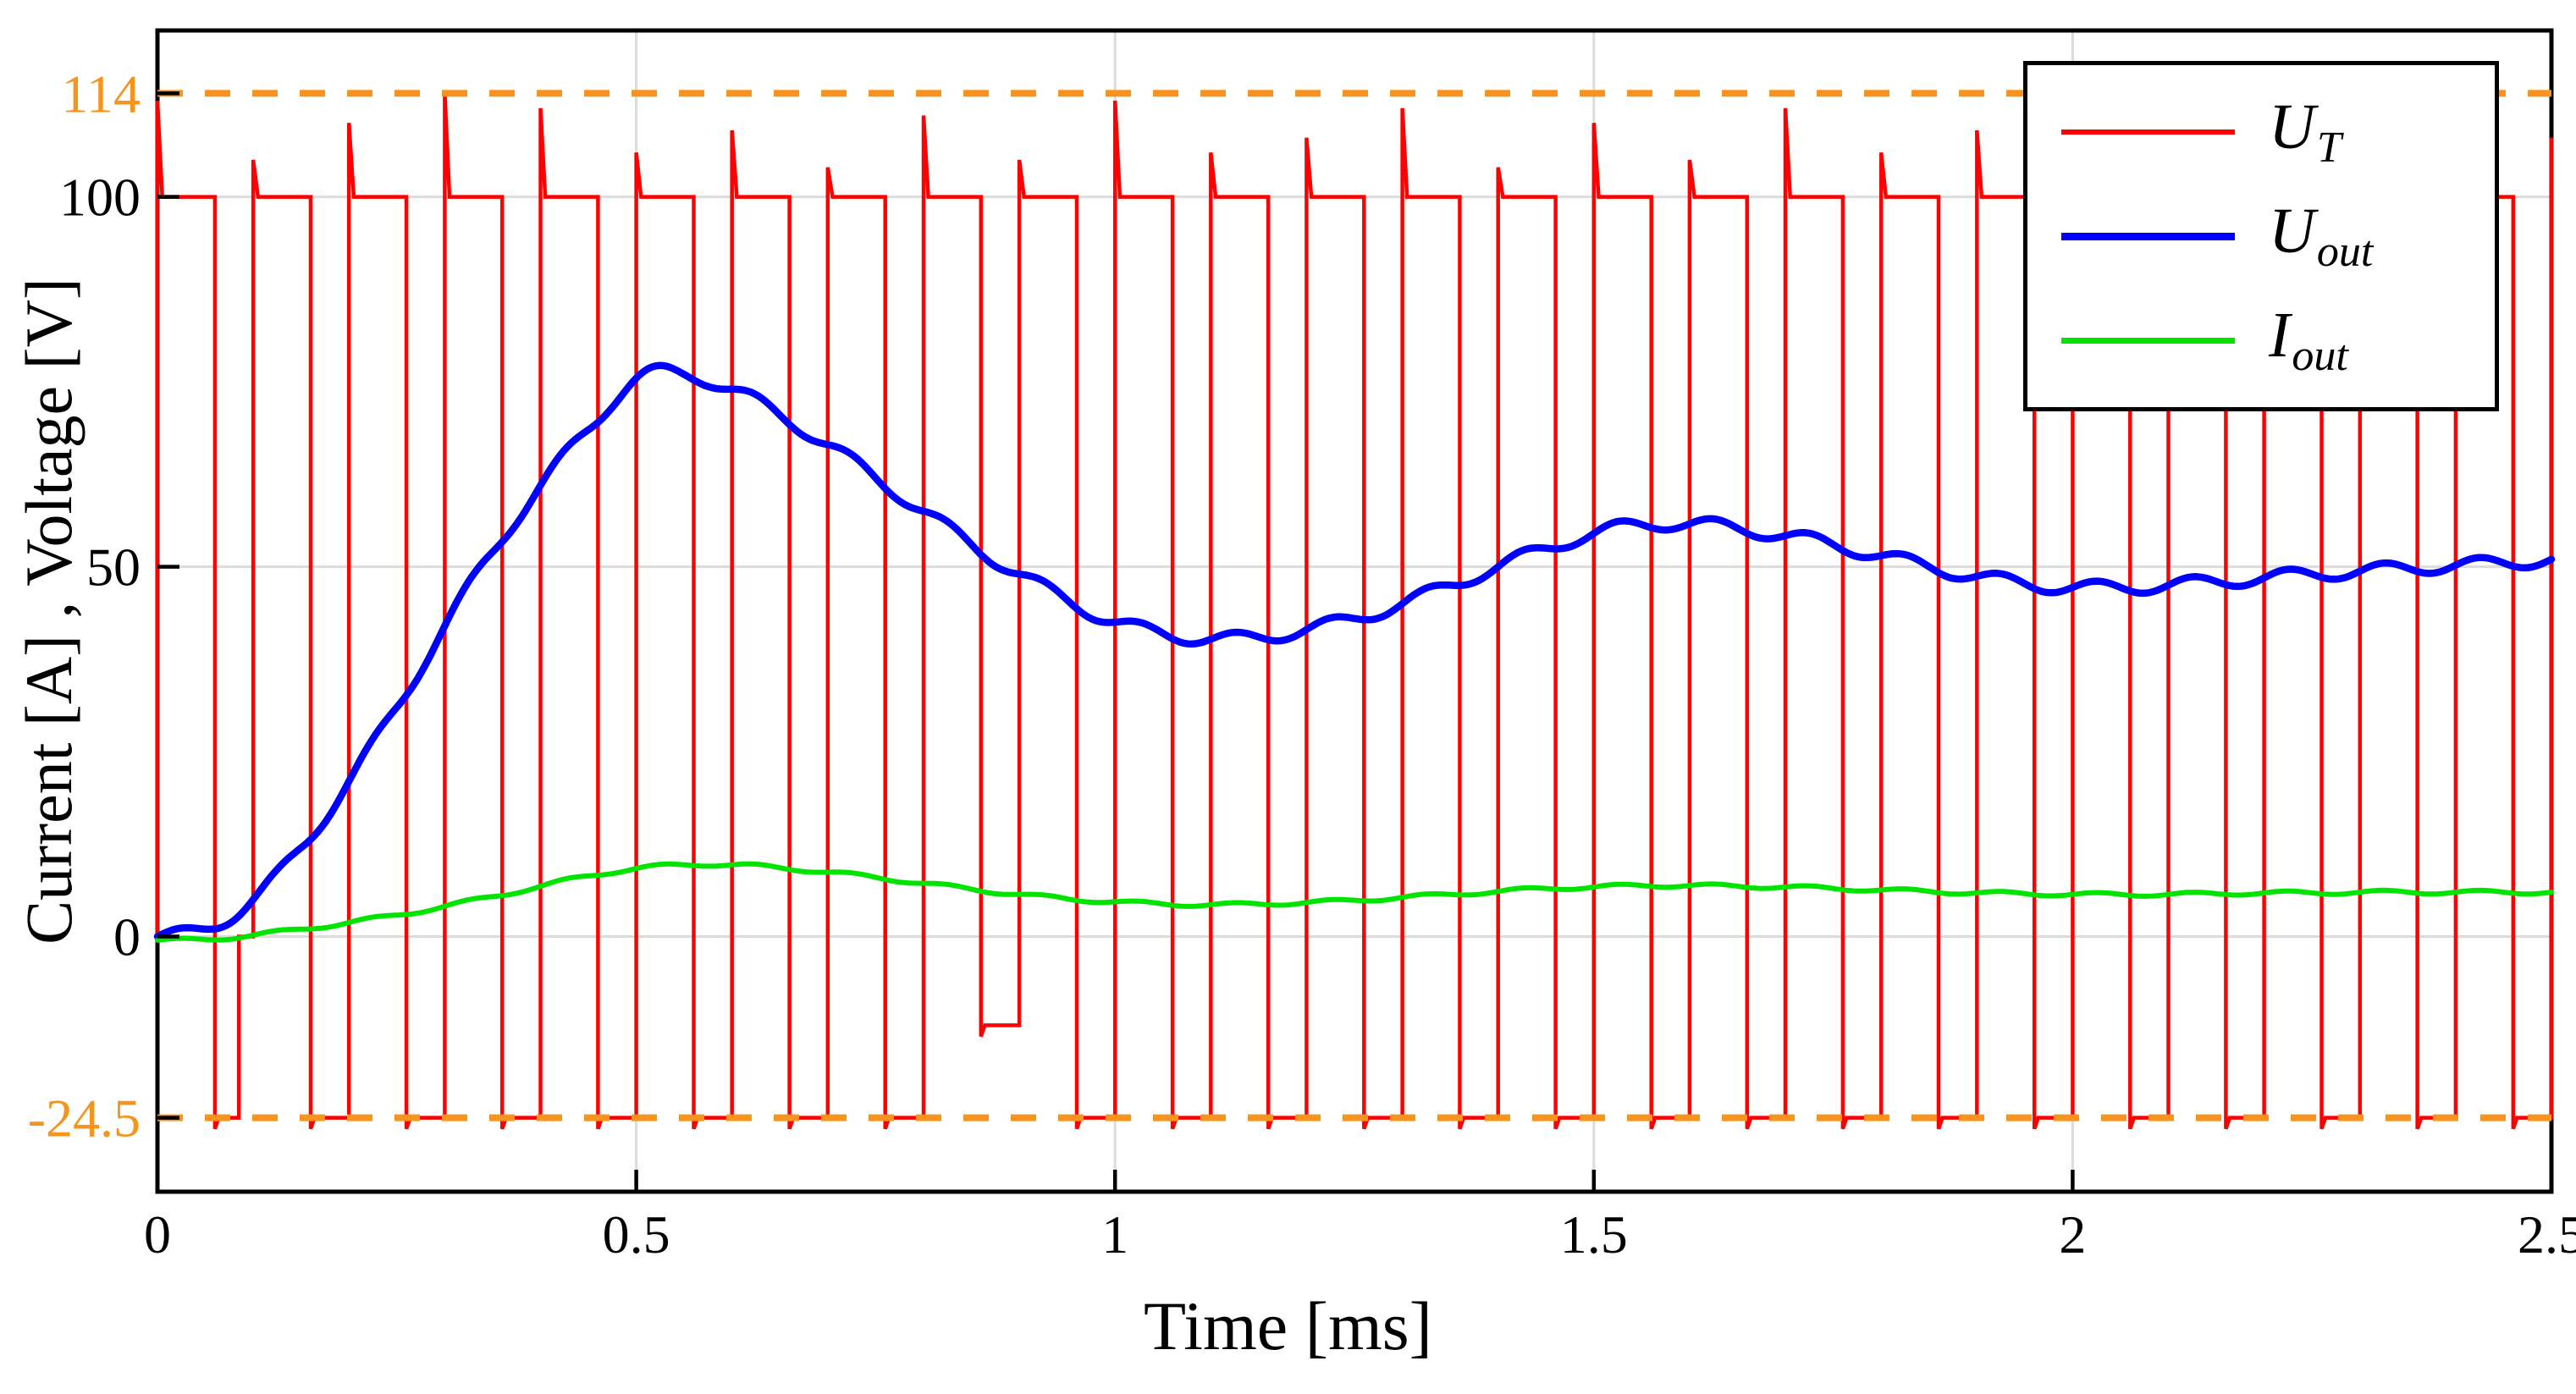  I want to click on legend-label-sub: T, so click(2329, 147).